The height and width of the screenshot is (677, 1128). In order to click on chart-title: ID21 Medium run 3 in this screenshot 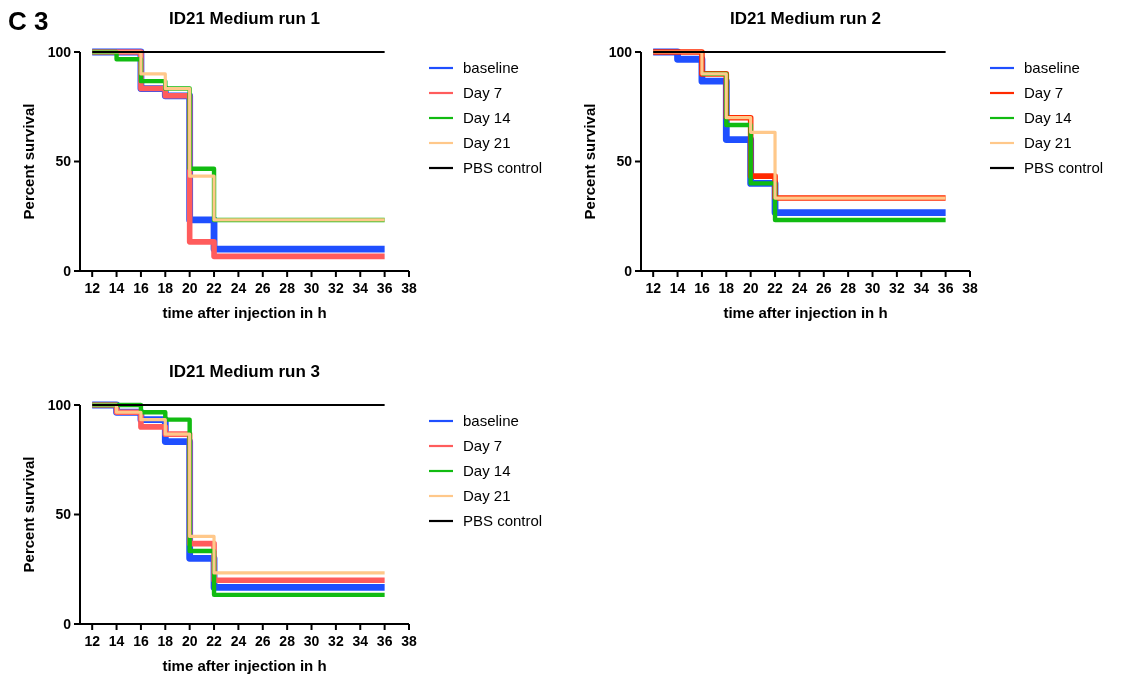, I will do `click(244, 371)`.